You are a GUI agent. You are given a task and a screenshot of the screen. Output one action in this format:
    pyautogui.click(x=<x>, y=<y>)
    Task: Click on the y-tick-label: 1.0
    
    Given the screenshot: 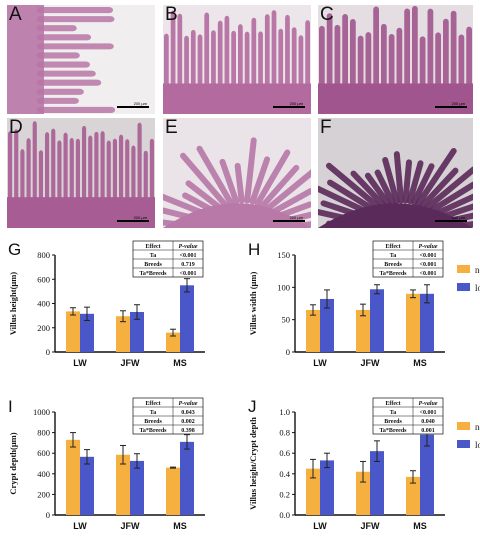 What is the action you would take?
    pyautogui.click(x=284, y=412)
    